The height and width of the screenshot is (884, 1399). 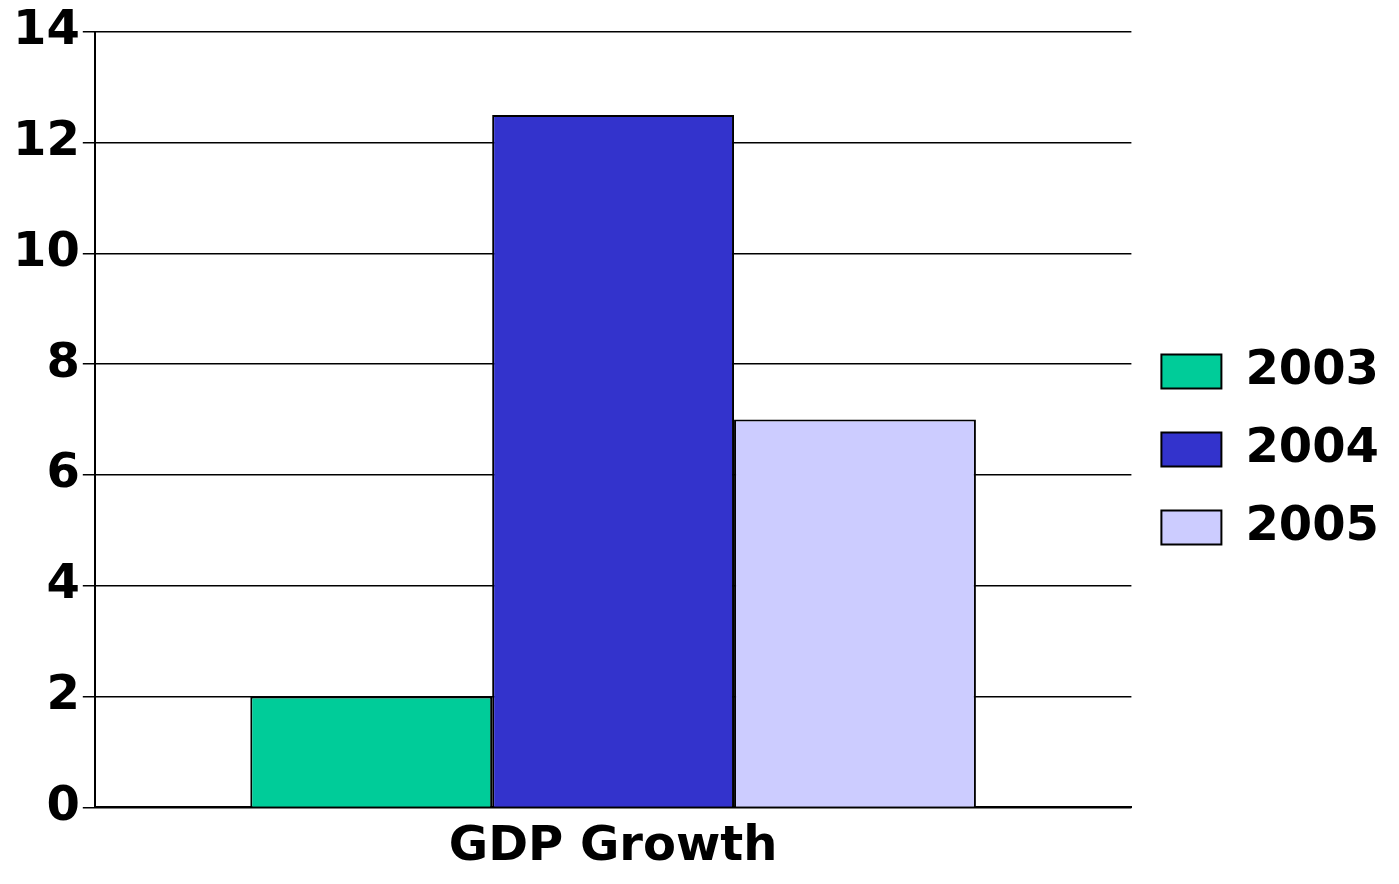 What do you see at coordinates (1312, 444) in the screenshot?
I see `legend-label: 2004` at bounding box center [1312, 444].